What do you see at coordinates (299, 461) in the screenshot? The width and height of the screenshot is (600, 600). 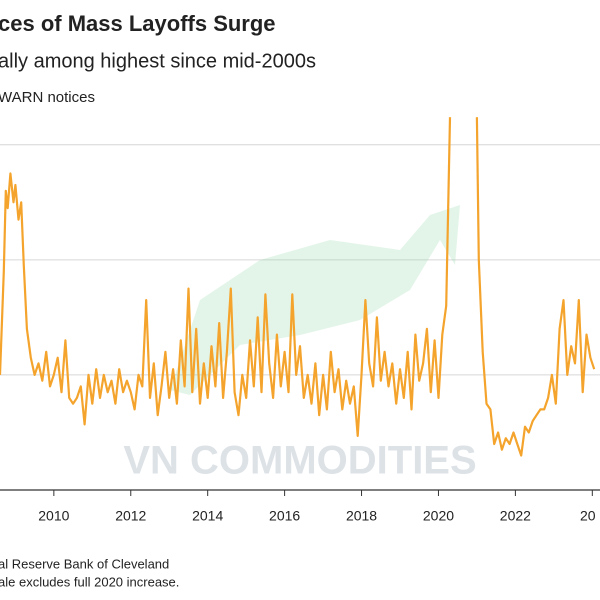 I see `watermark: VN COMMODITIES` at bounding box center [299, 461].